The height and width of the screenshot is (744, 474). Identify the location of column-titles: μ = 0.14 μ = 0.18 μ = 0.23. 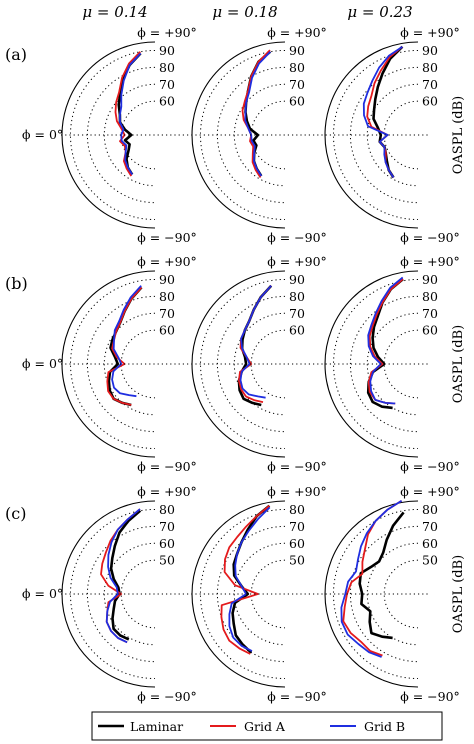
(247, 12).